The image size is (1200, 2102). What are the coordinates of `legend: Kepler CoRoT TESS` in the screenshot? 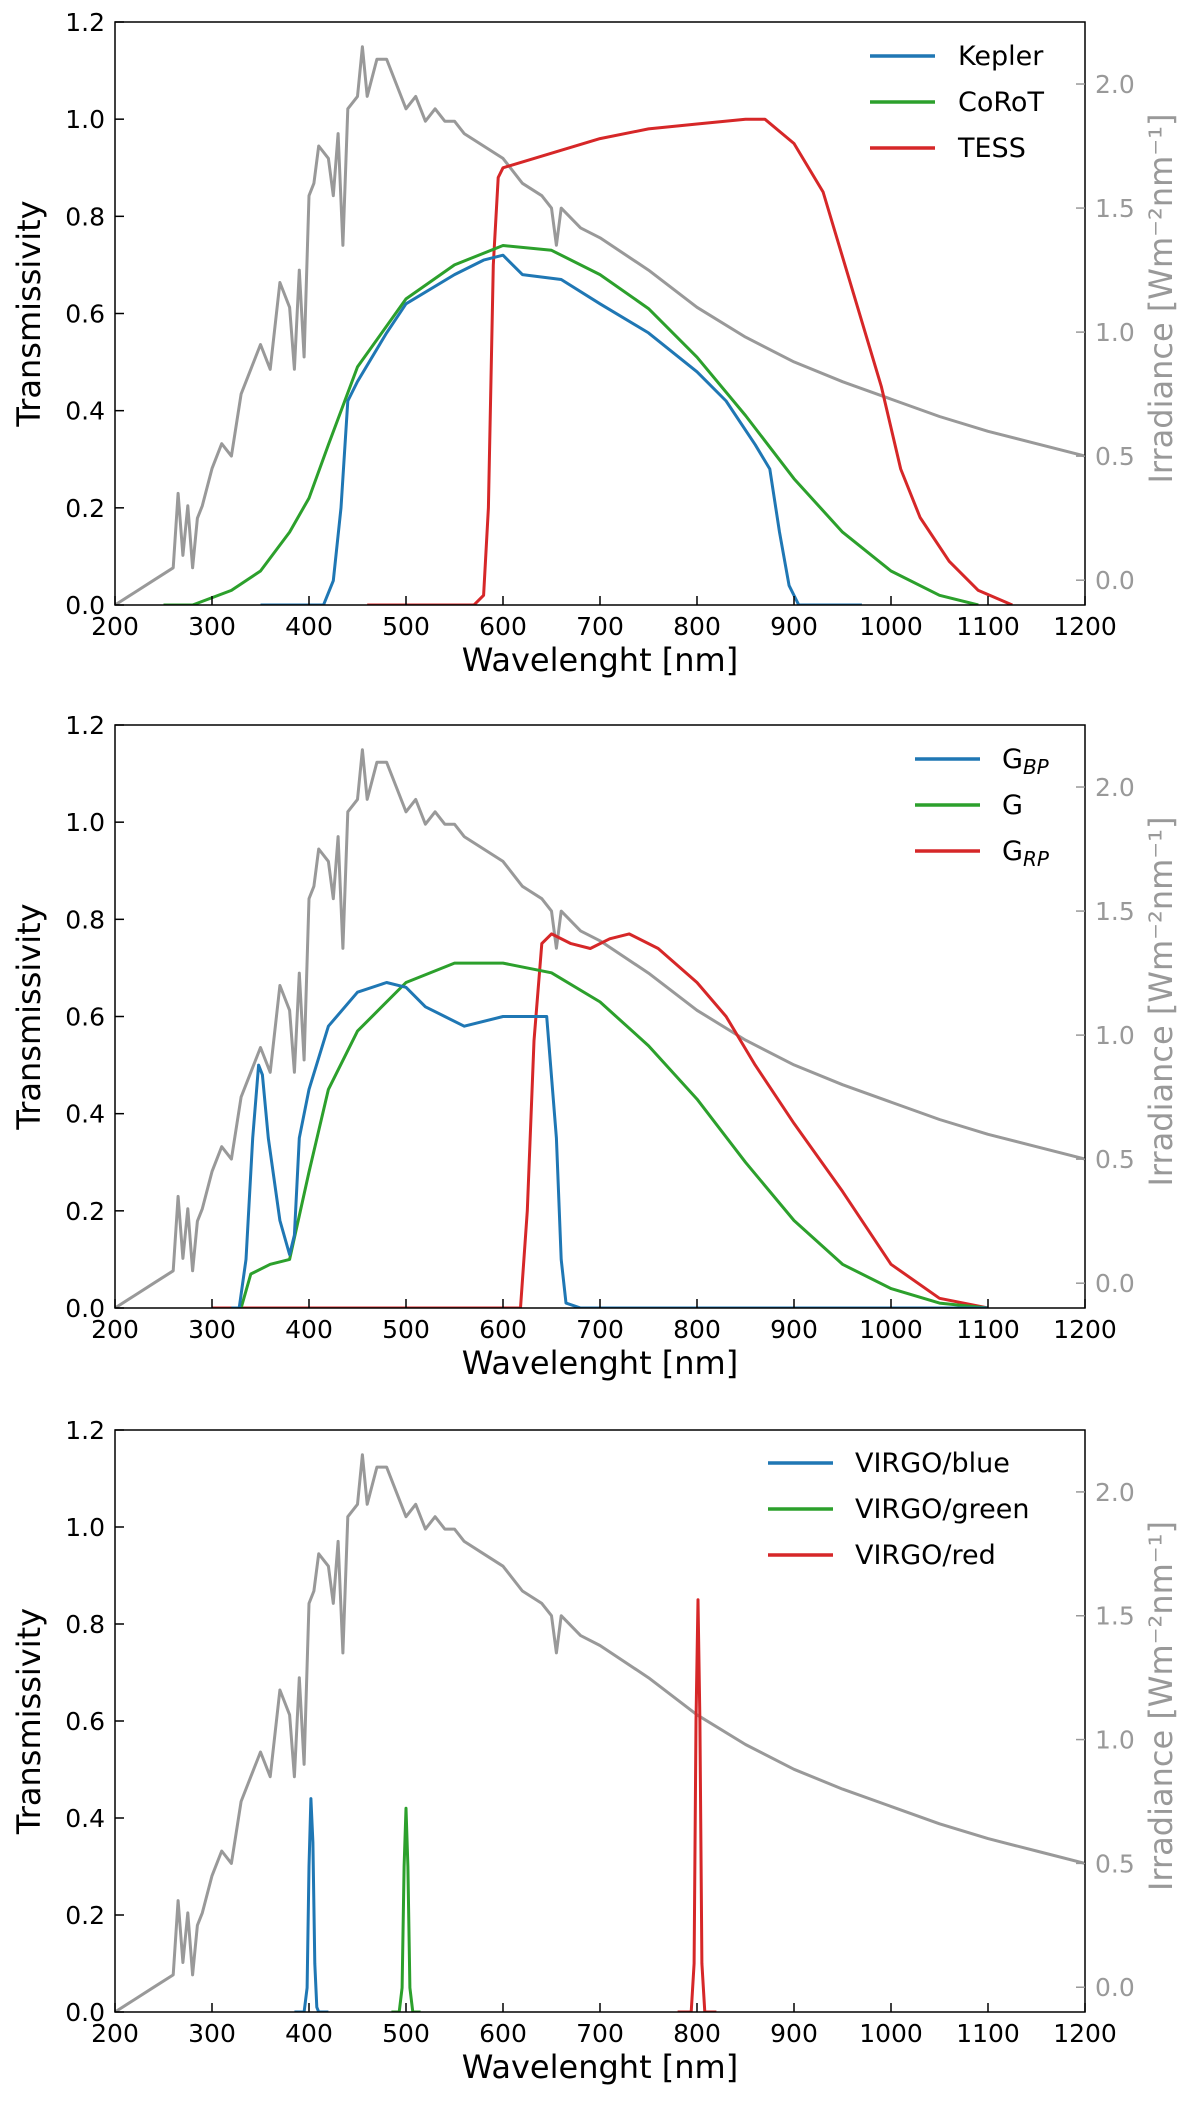 It's located at (957, 102).